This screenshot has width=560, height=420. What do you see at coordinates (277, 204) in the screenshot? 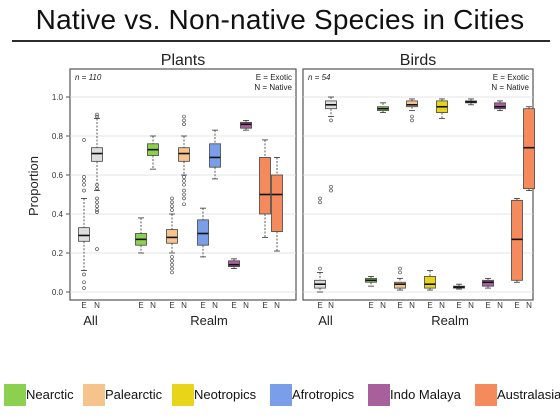
I see `box-N-australasia` at bounding box center [277, 204].